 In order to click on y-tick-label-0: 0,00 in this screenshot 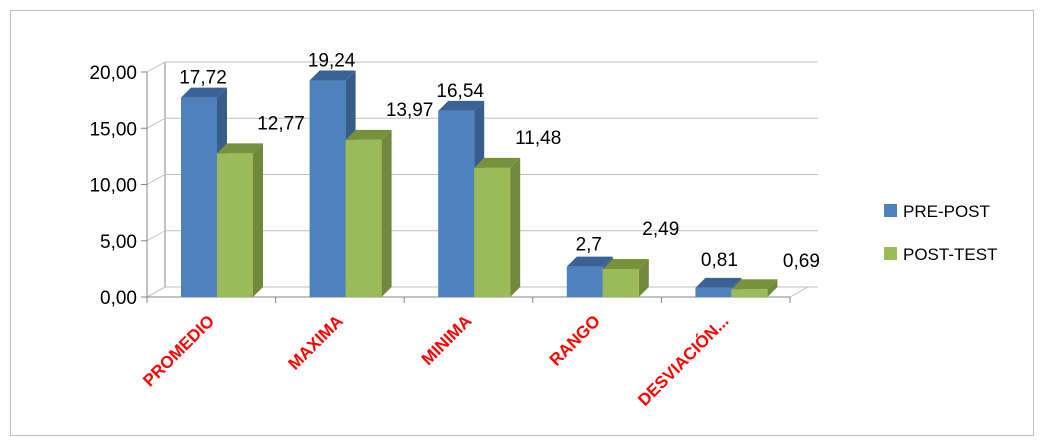, I will do `click(118, 298)`.